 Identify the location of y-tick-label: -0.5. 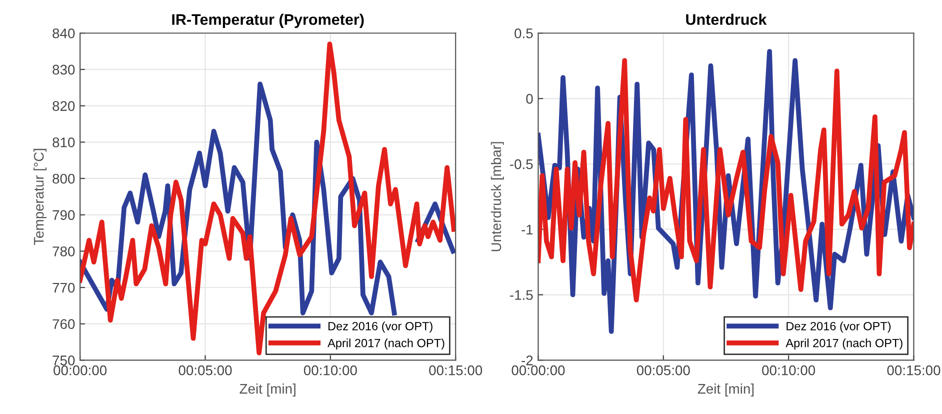
(521, 164).